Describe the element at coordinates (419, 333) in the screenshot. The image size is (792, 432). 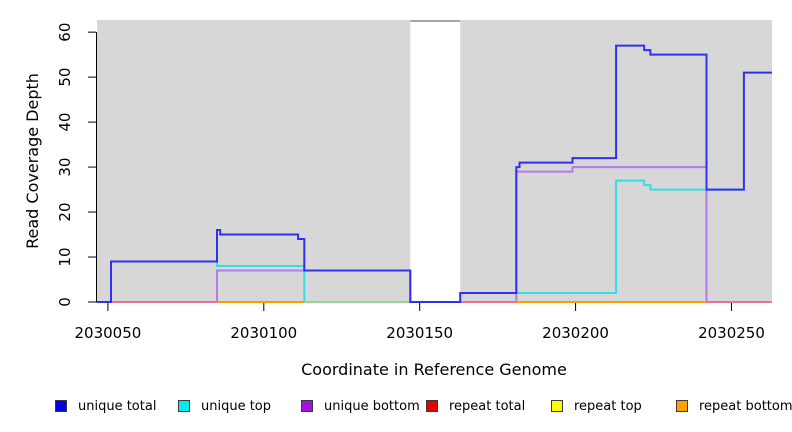
I see `x-tick-label: 2030150` at that location.